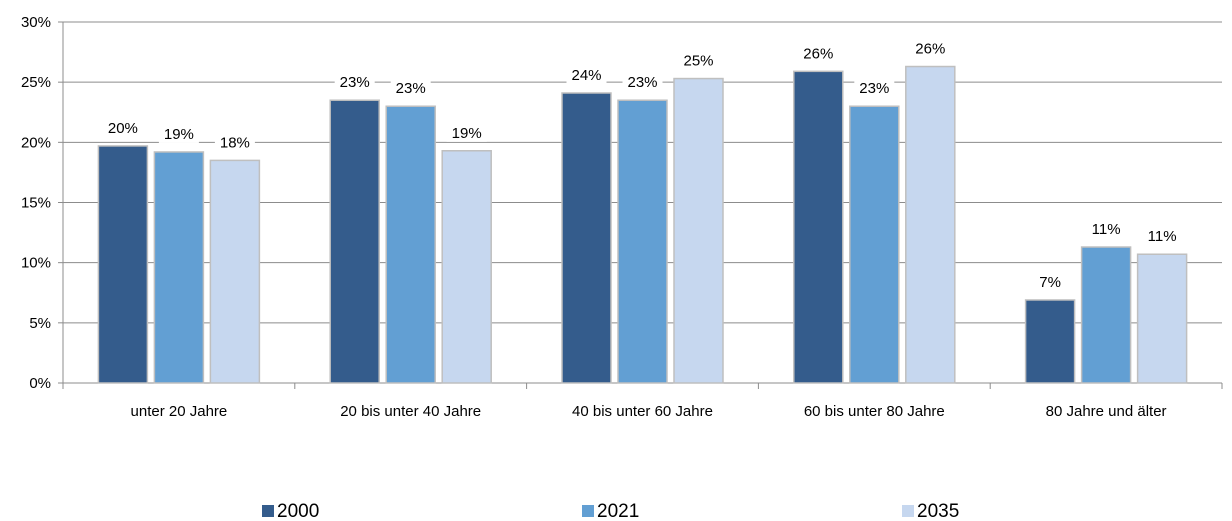 This screenshot has height=521, width=1232. I want to click on legend: 2000 2021 2035, so click(610, 511).